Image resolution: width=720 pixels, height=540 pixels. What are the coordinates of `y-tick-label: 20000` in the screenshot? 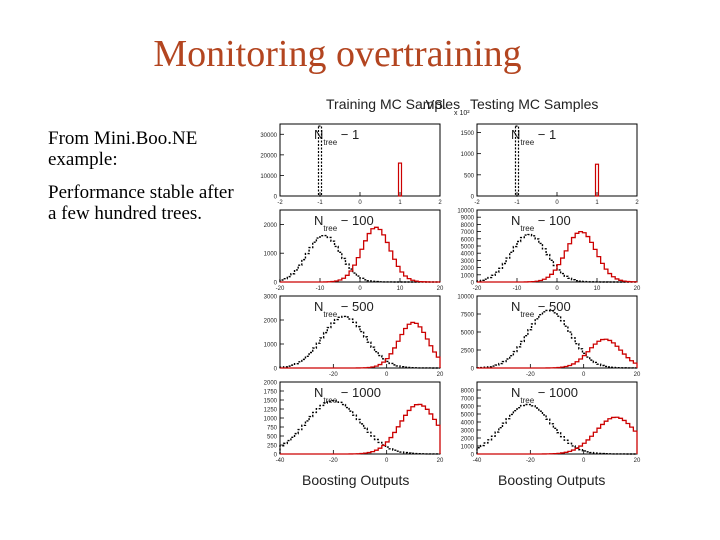 It's located at (268, 156).